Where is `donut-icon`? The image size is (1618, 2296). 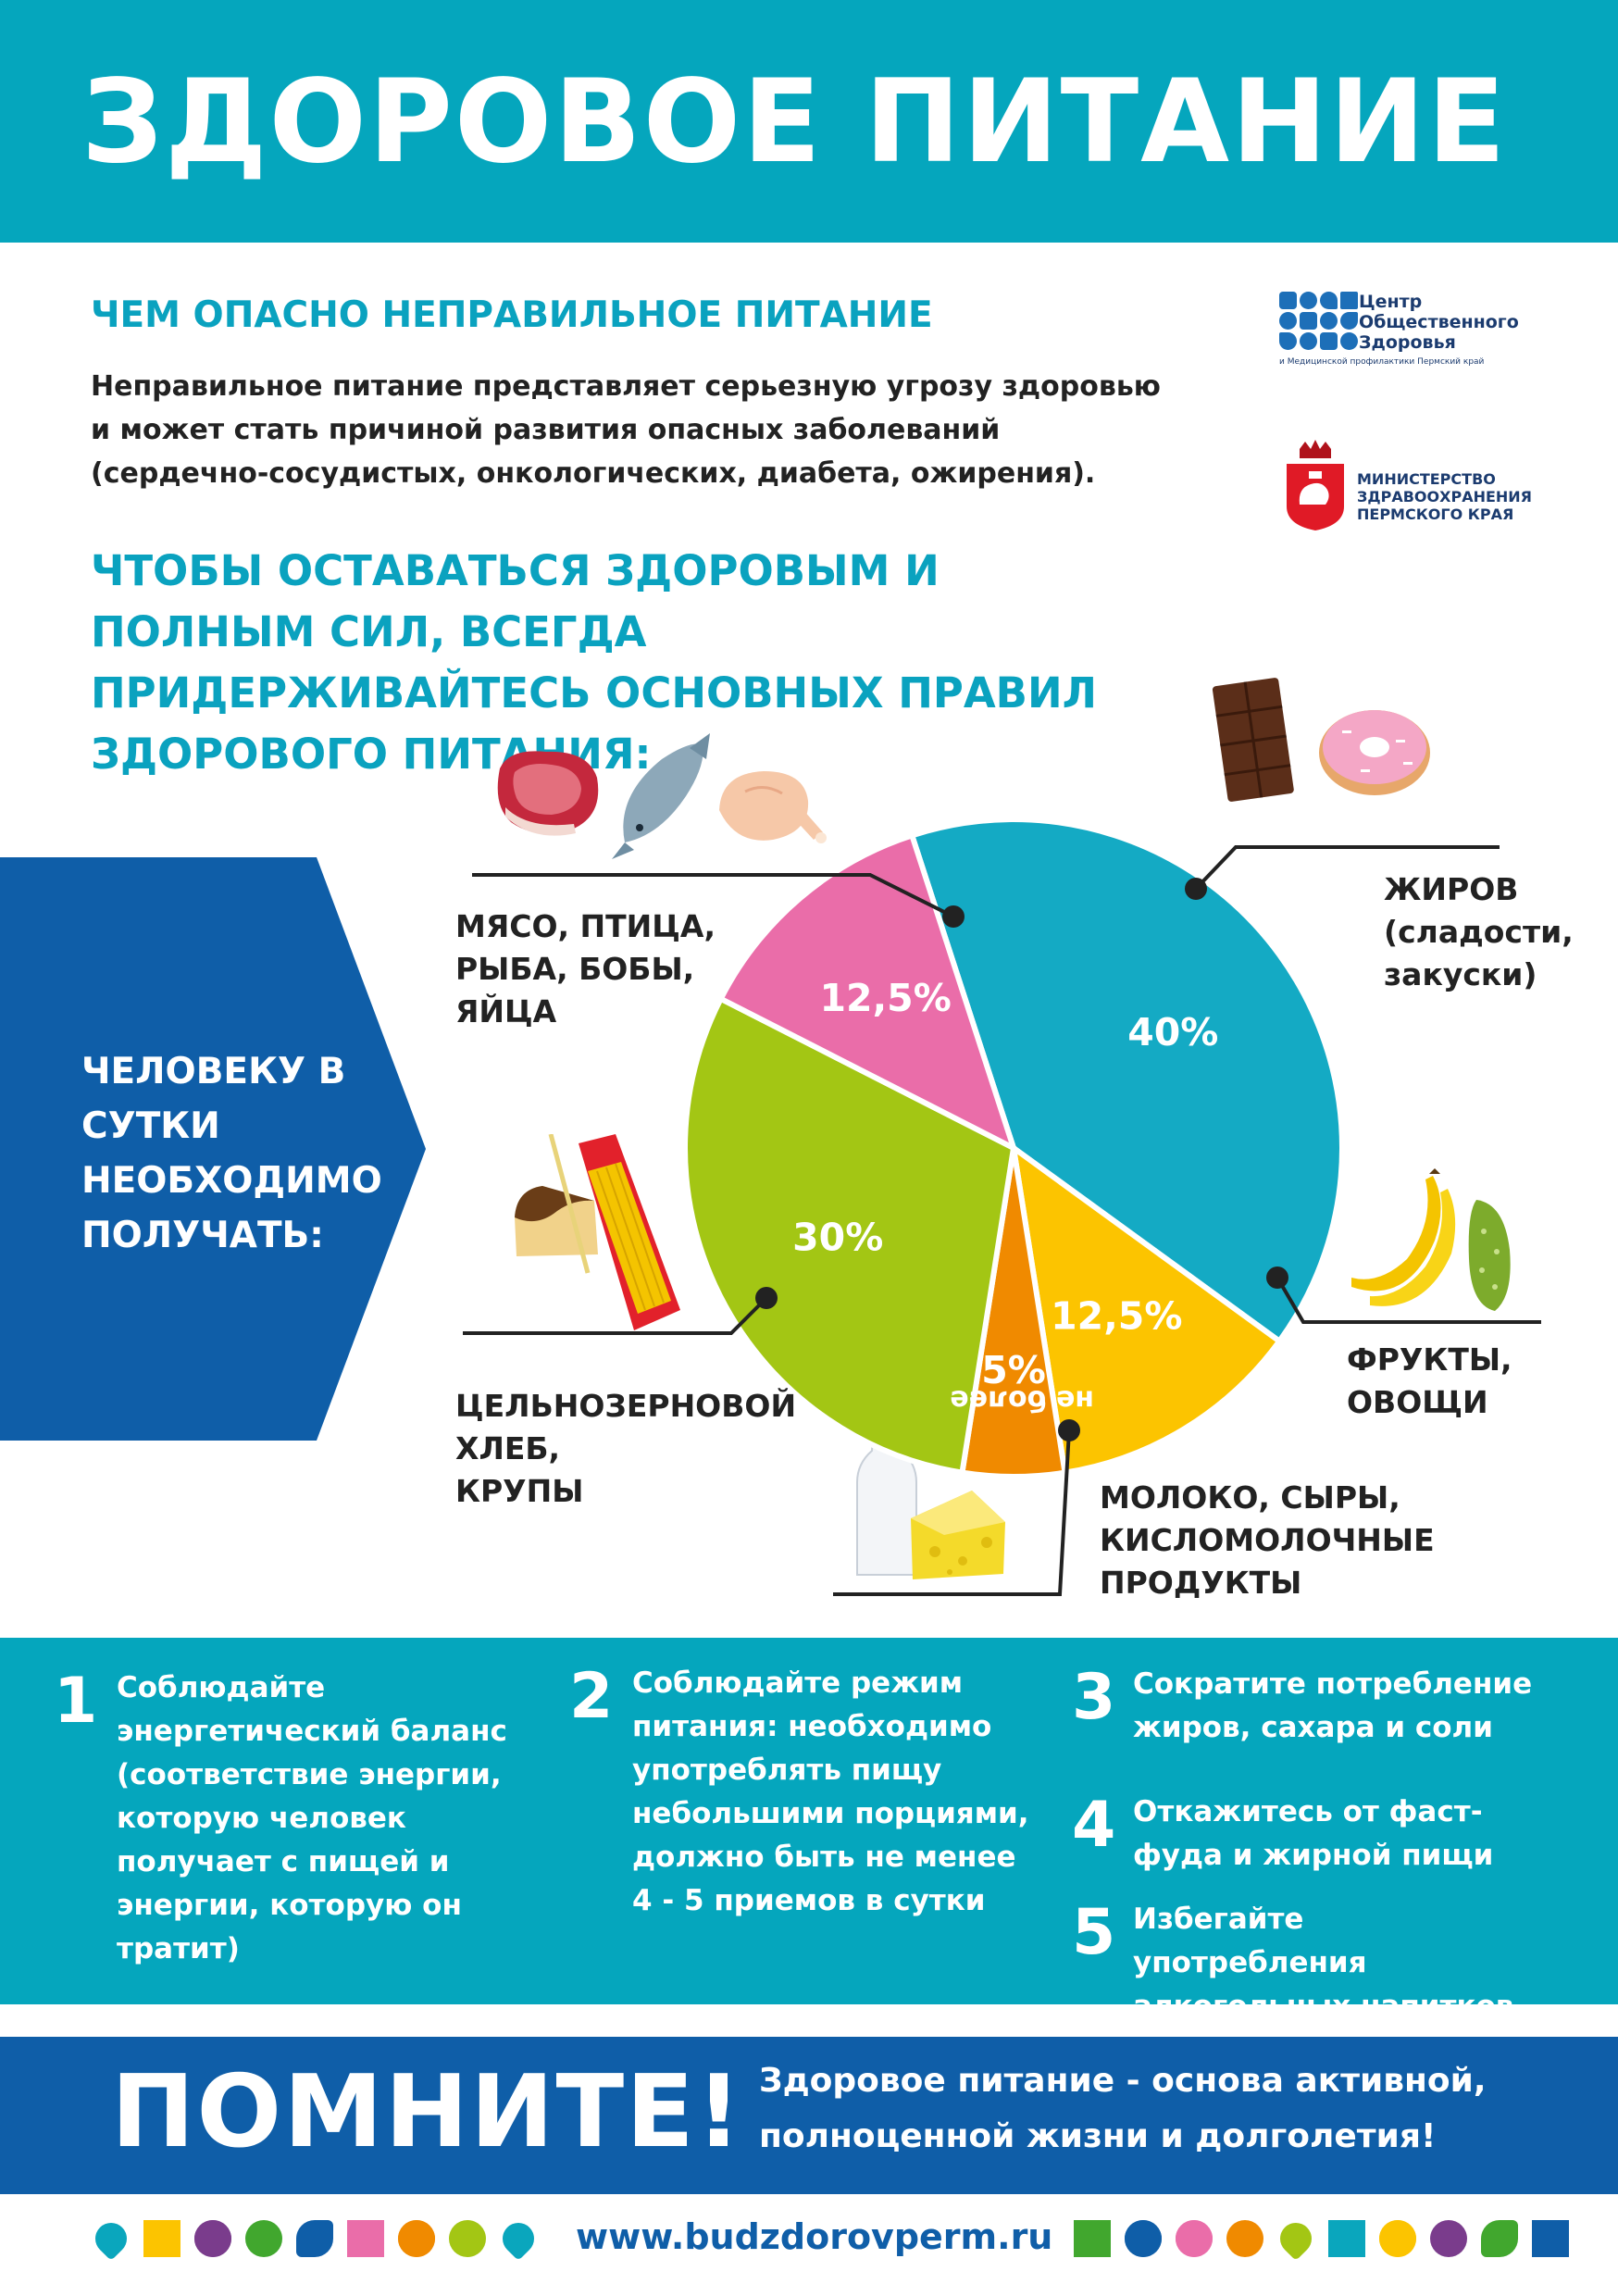 donut-icon is located at coordinates (1374, 752).